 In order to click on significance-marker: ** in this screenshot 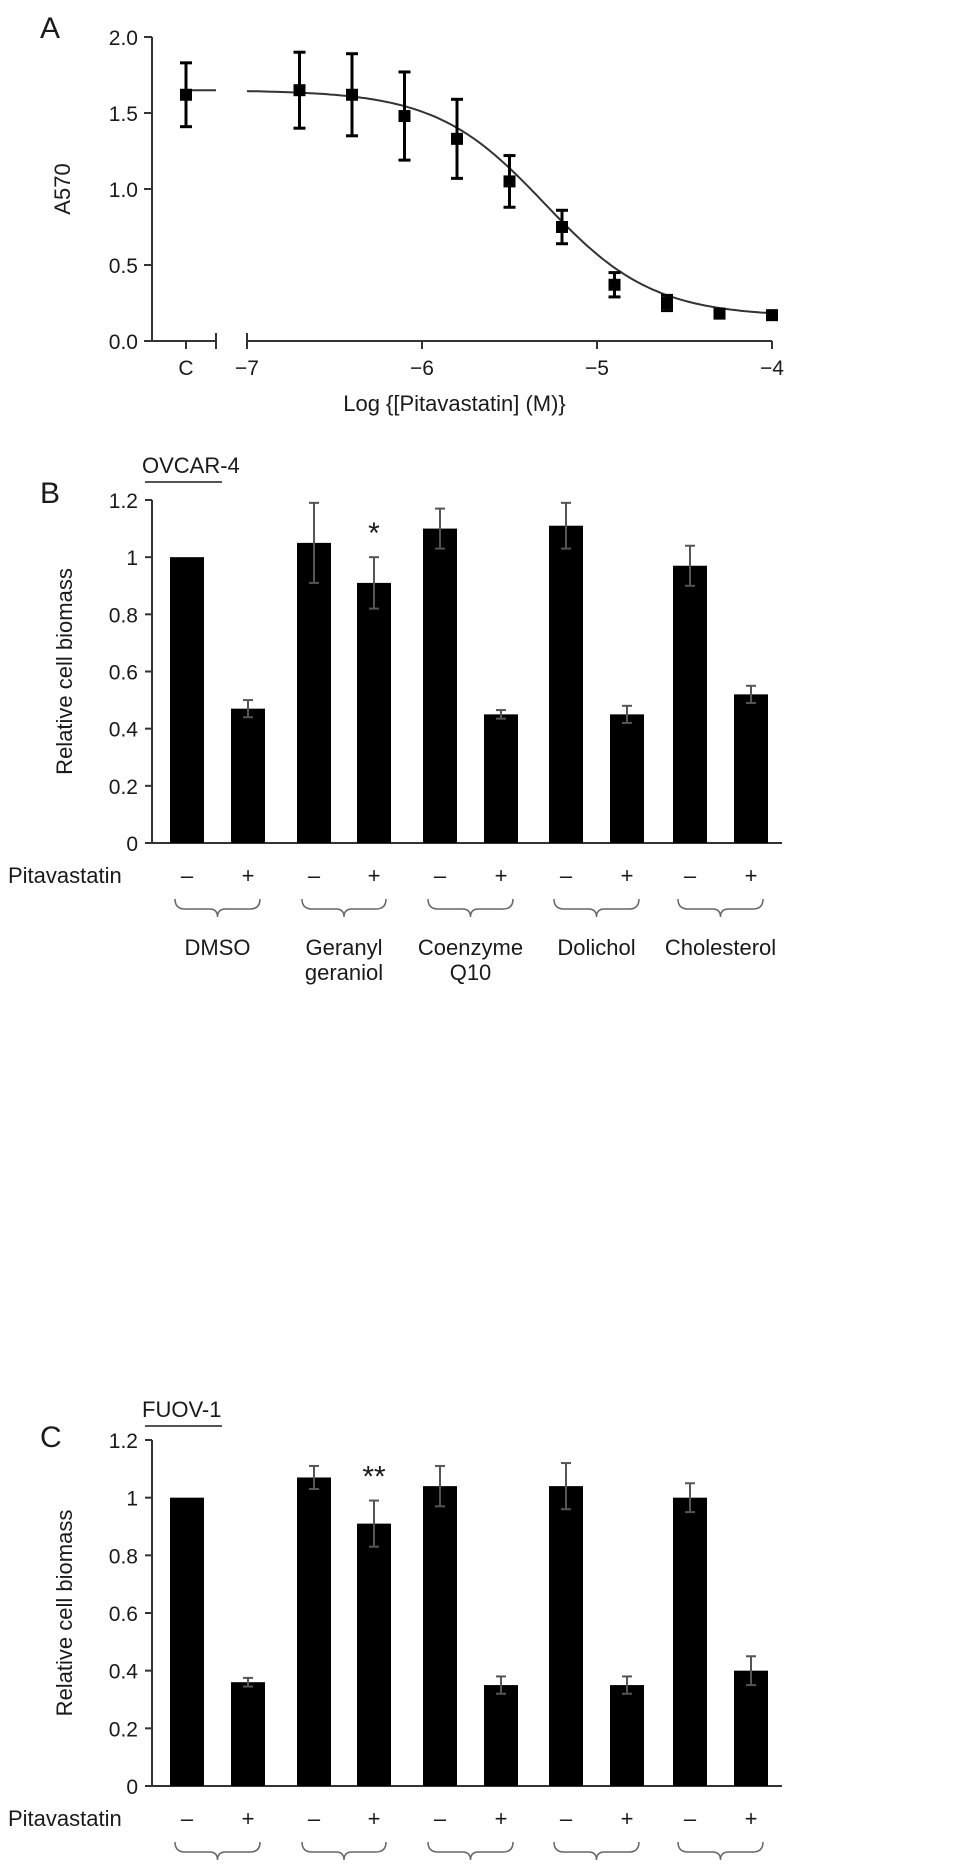, I will do `click(374, 1477)`.